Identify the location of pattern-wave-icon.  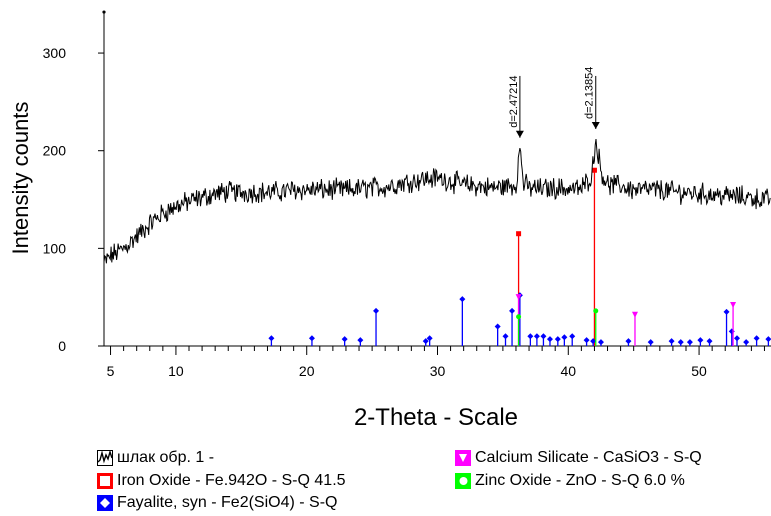
(105, 457).